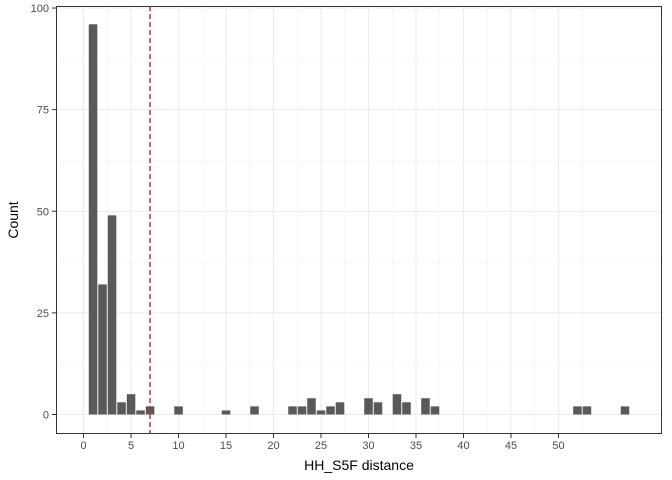 The image size is (672, 480). I want to click on x-tick-label: 20, so click(273, 446).